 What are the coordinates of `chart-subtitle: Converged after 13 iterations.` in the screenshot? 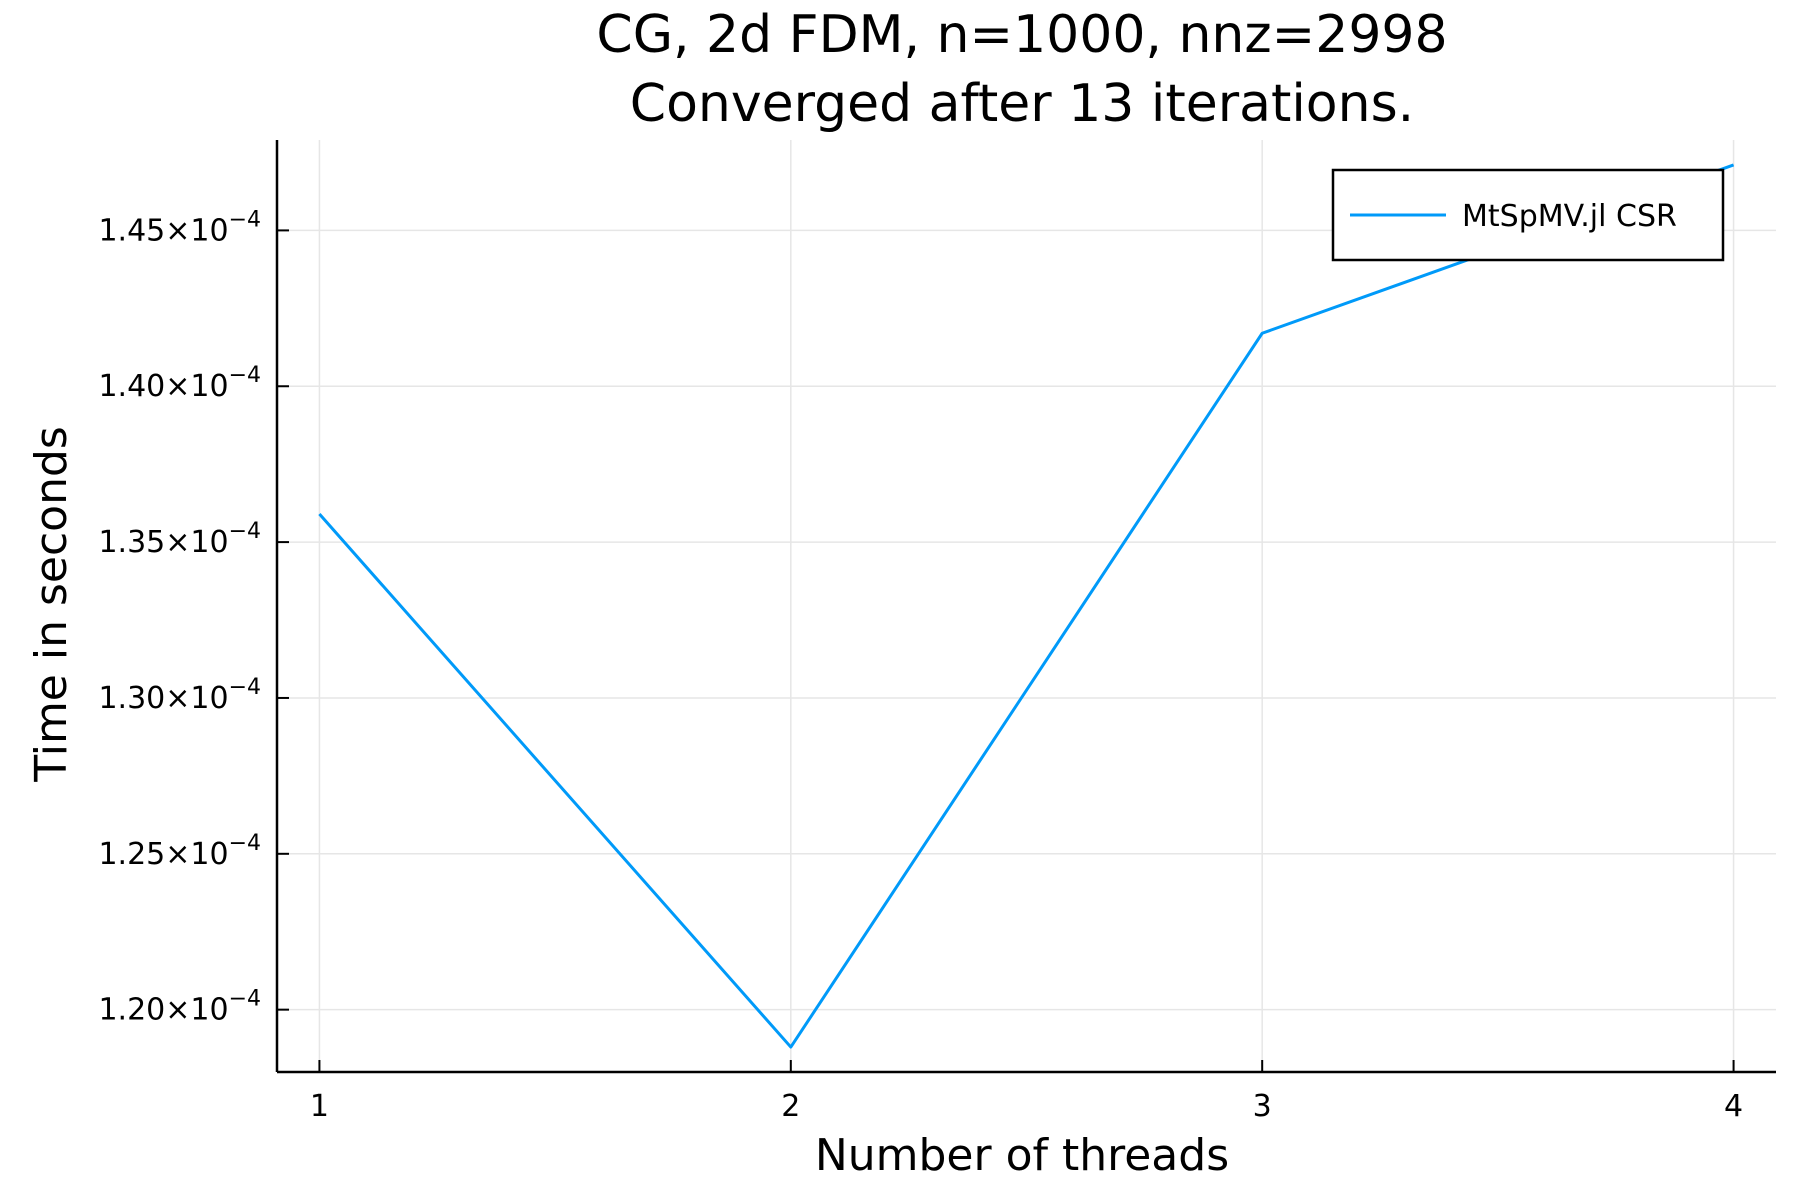 It's located at (1022, 104).